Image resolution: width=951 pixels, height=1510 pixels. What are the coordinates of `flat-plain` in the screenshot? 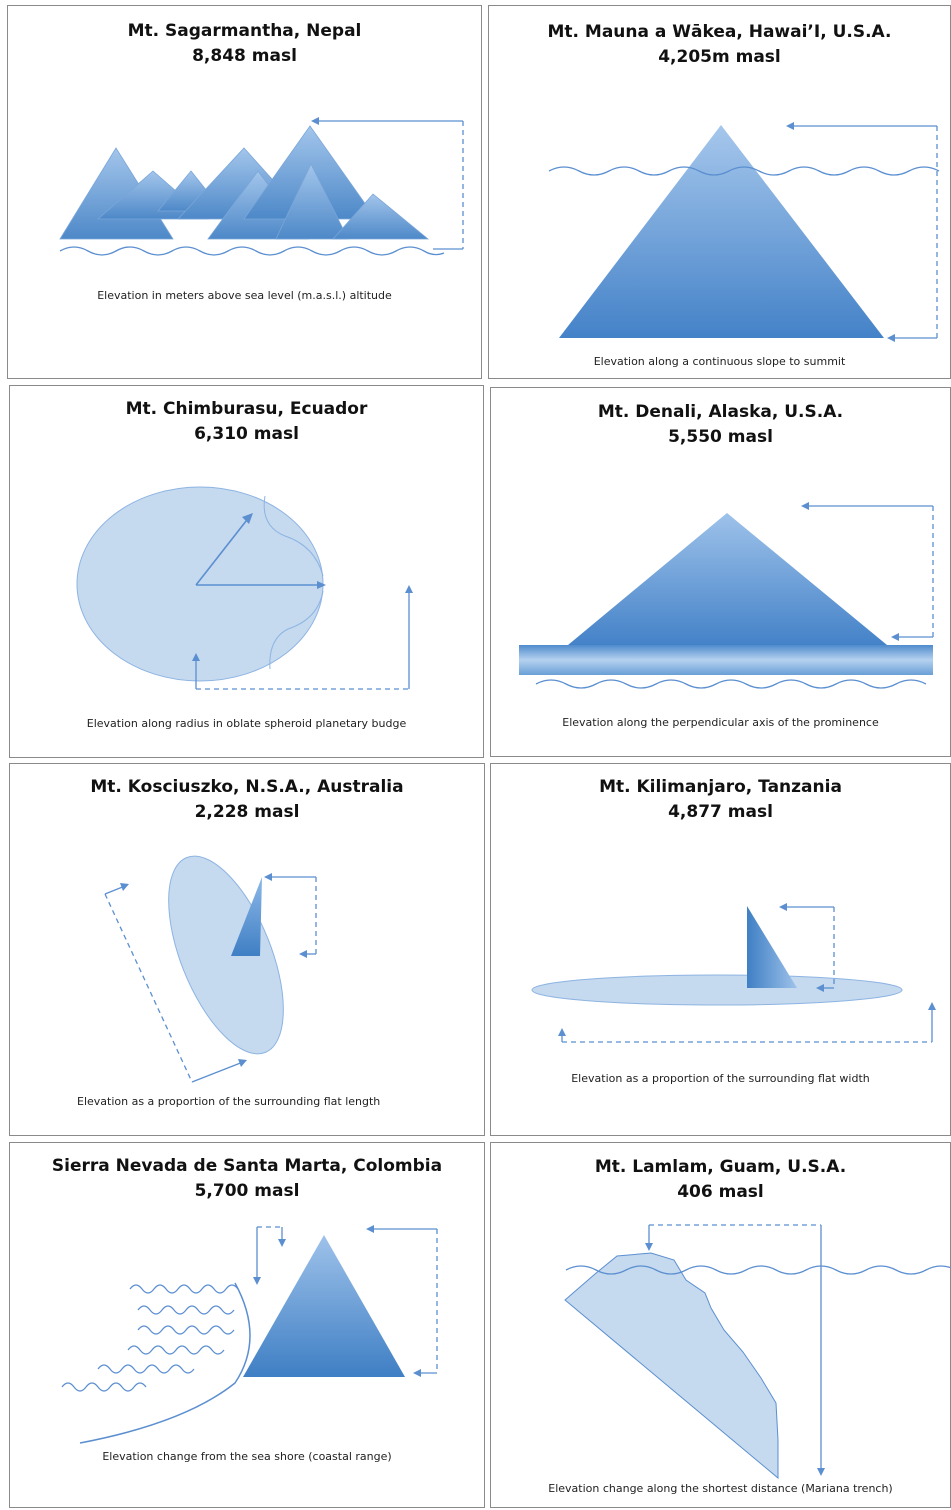 It's located at (717, 990).